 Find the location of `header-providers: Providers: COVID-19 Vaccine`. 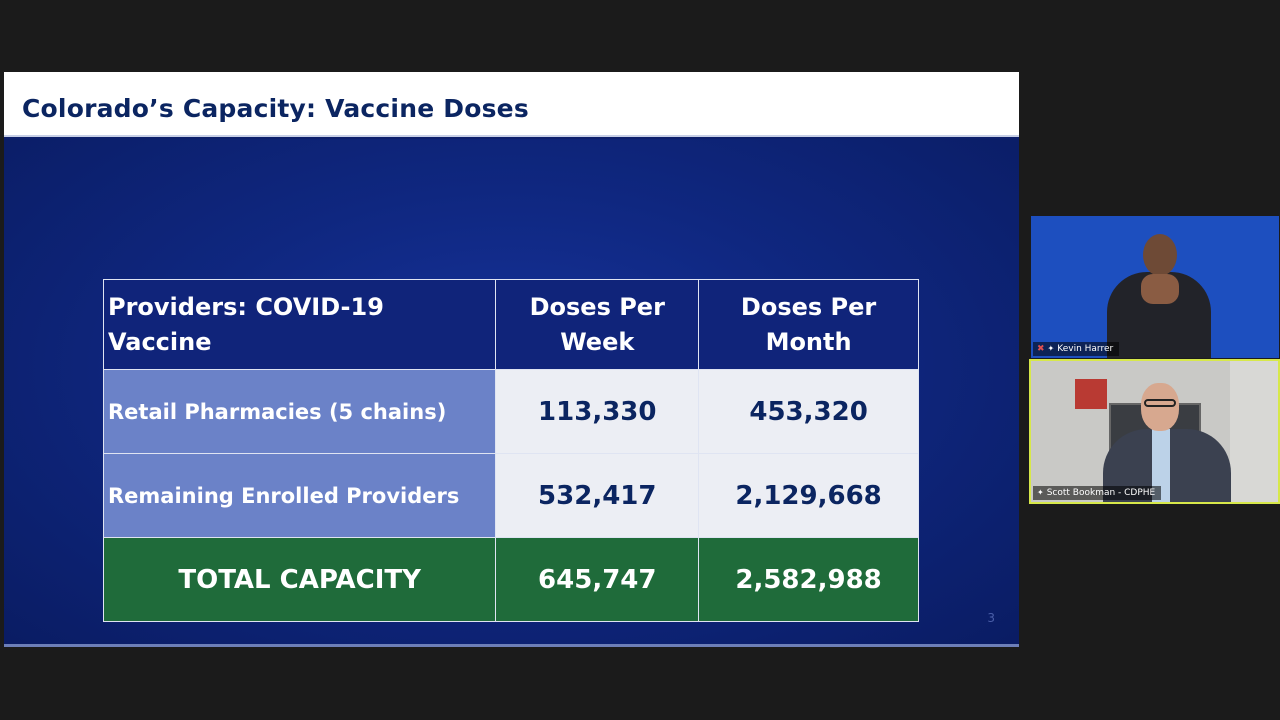

header-providers: Providers: COVID-19 Vaccine is located at coordinates (299, 324).